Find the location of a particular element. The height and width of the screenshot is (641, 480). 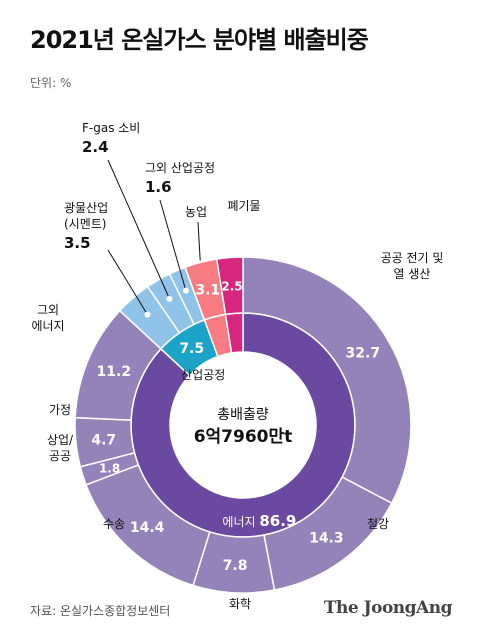

center-value: 6억7960만t is located at coordinates (243, 437).